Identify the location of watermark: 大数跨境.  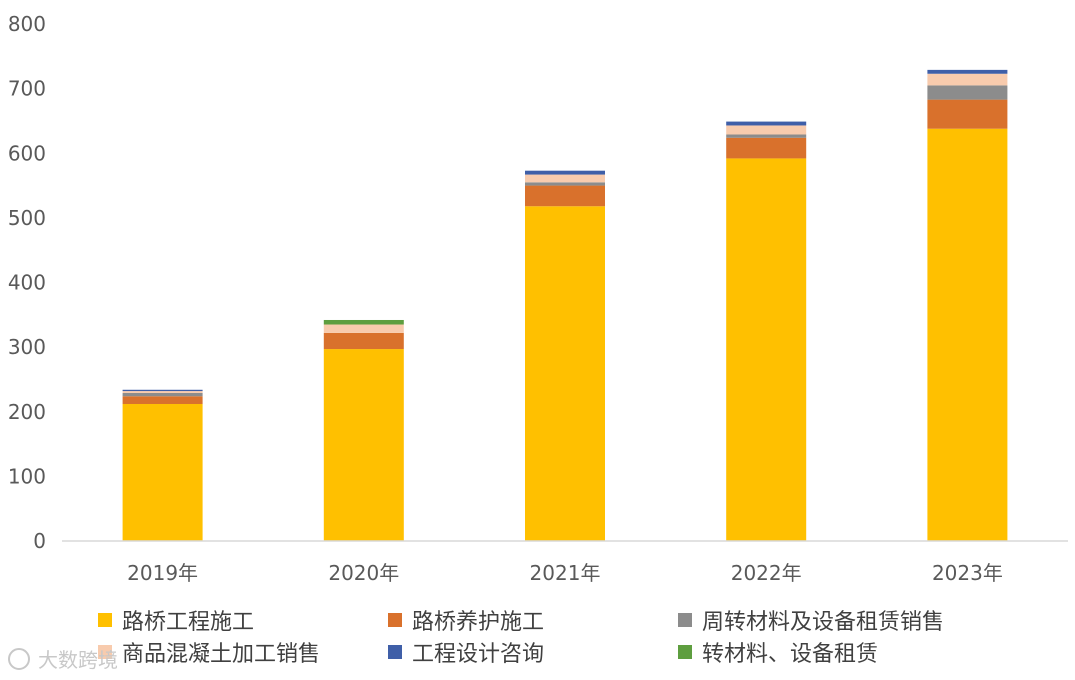
(63, 658).